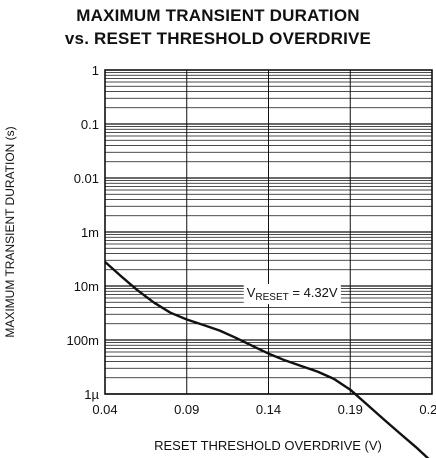 The image size is (436, 458). Describe the element at coordinates (313, 292) in the screenshot. I see `annotation-suffix: = 4.32V` at that location.